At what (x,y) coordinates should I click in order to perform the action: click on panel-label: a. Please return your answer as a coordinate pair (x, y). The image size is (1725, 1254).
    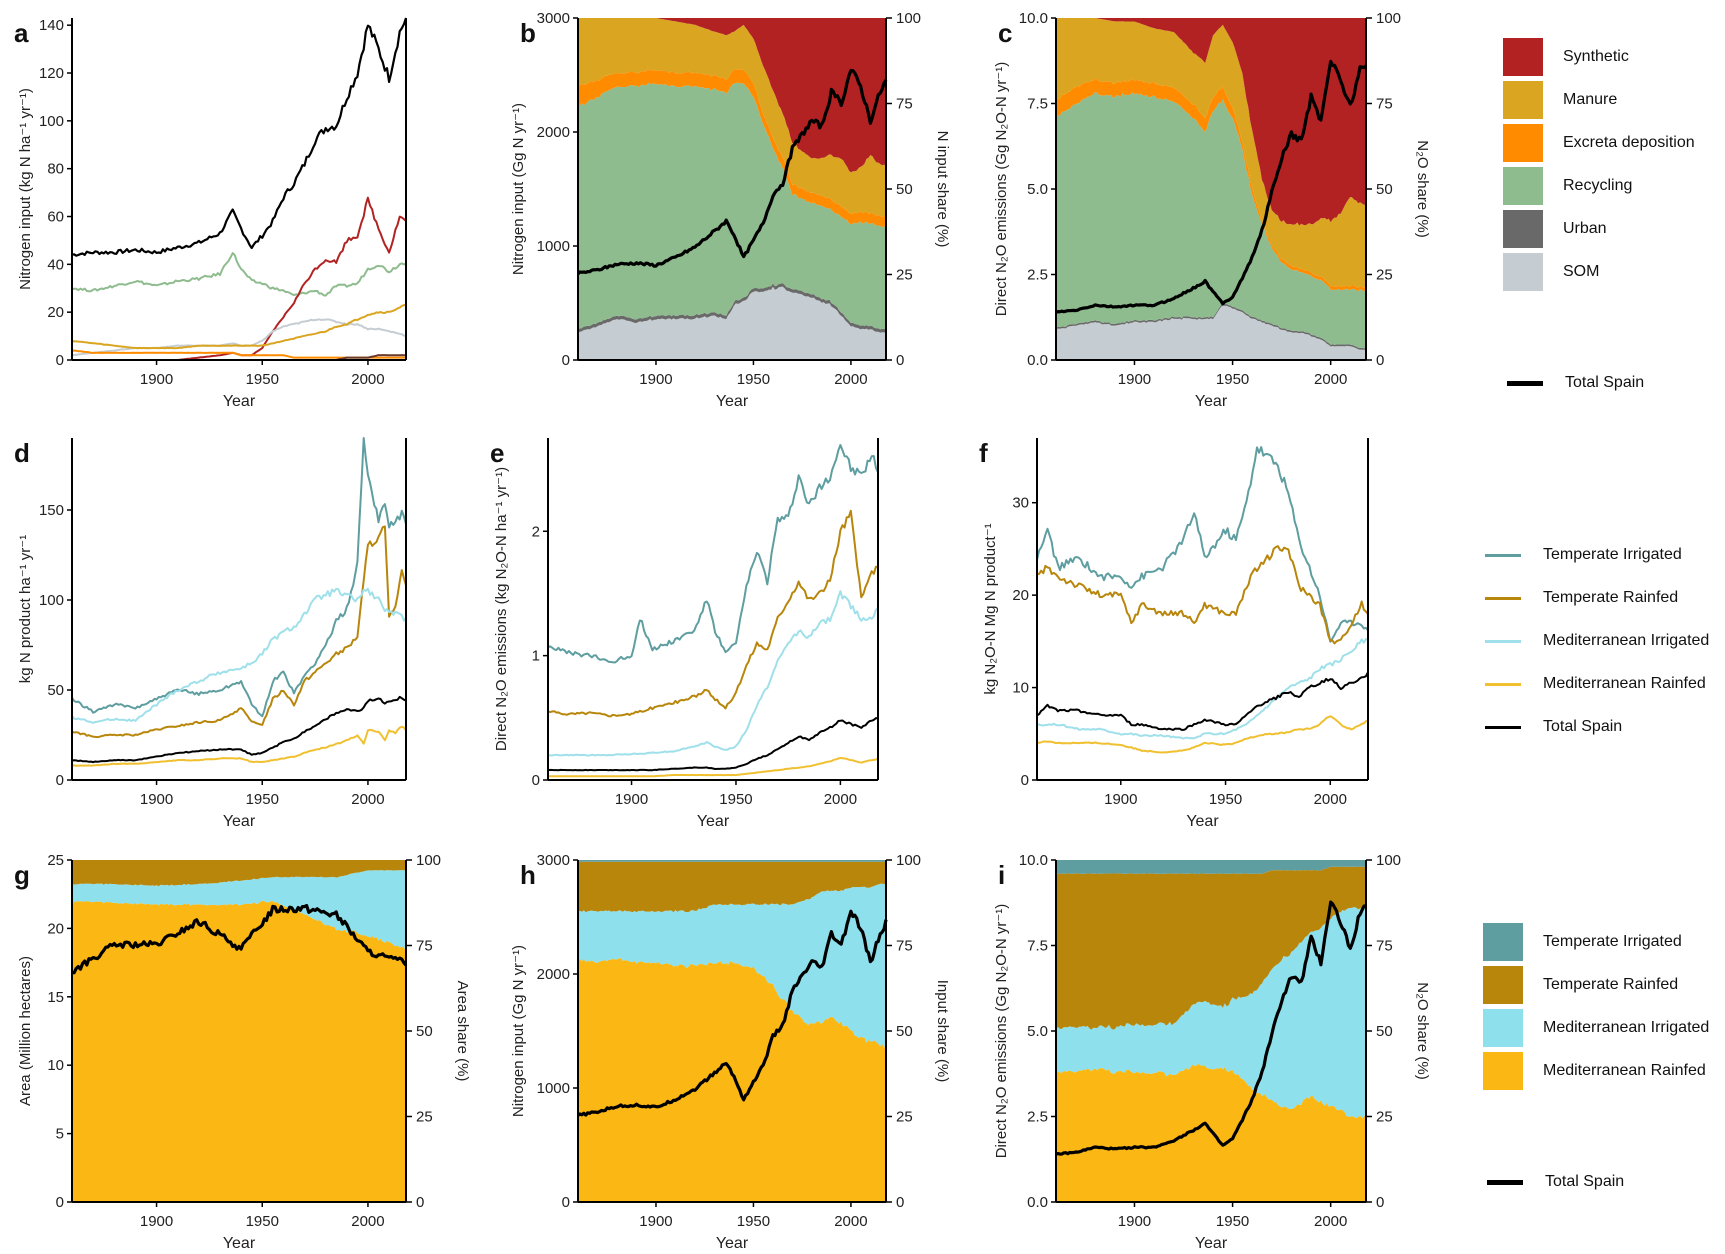
    Looking at the image, I should click on (21, 33).